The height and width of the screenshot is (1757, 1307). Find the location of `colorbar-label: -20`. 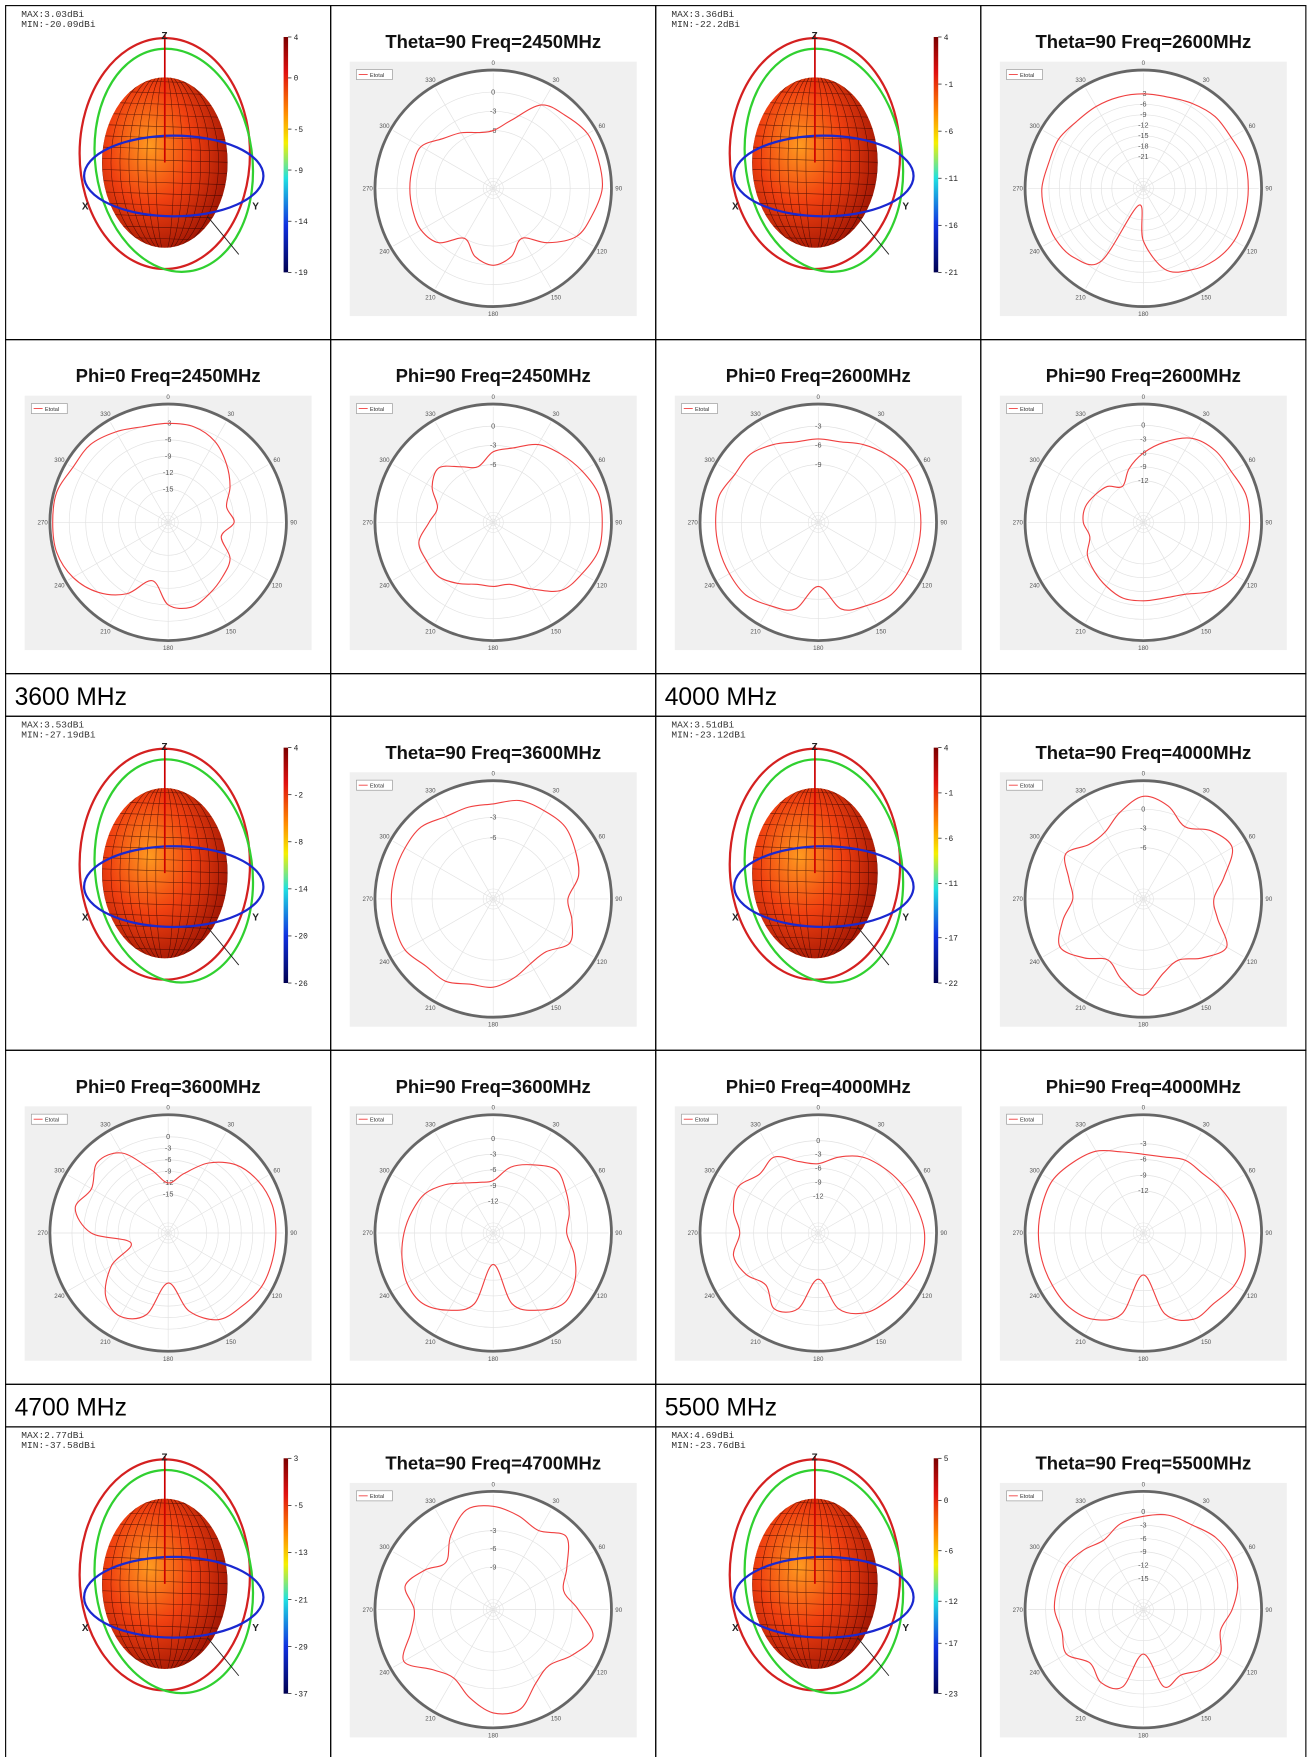

colorbar-label: -20 is located at coordinates (301, 937).